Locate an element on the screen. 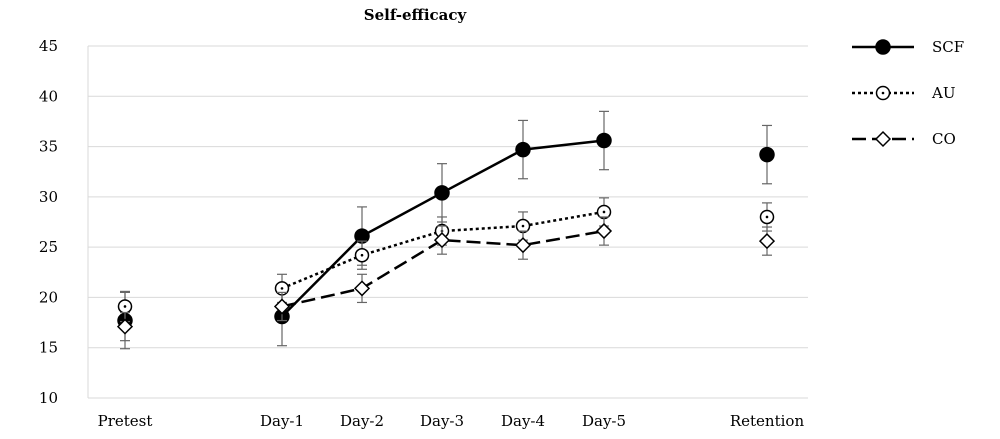  legend-label: CO is located at coordinates (944, 139).